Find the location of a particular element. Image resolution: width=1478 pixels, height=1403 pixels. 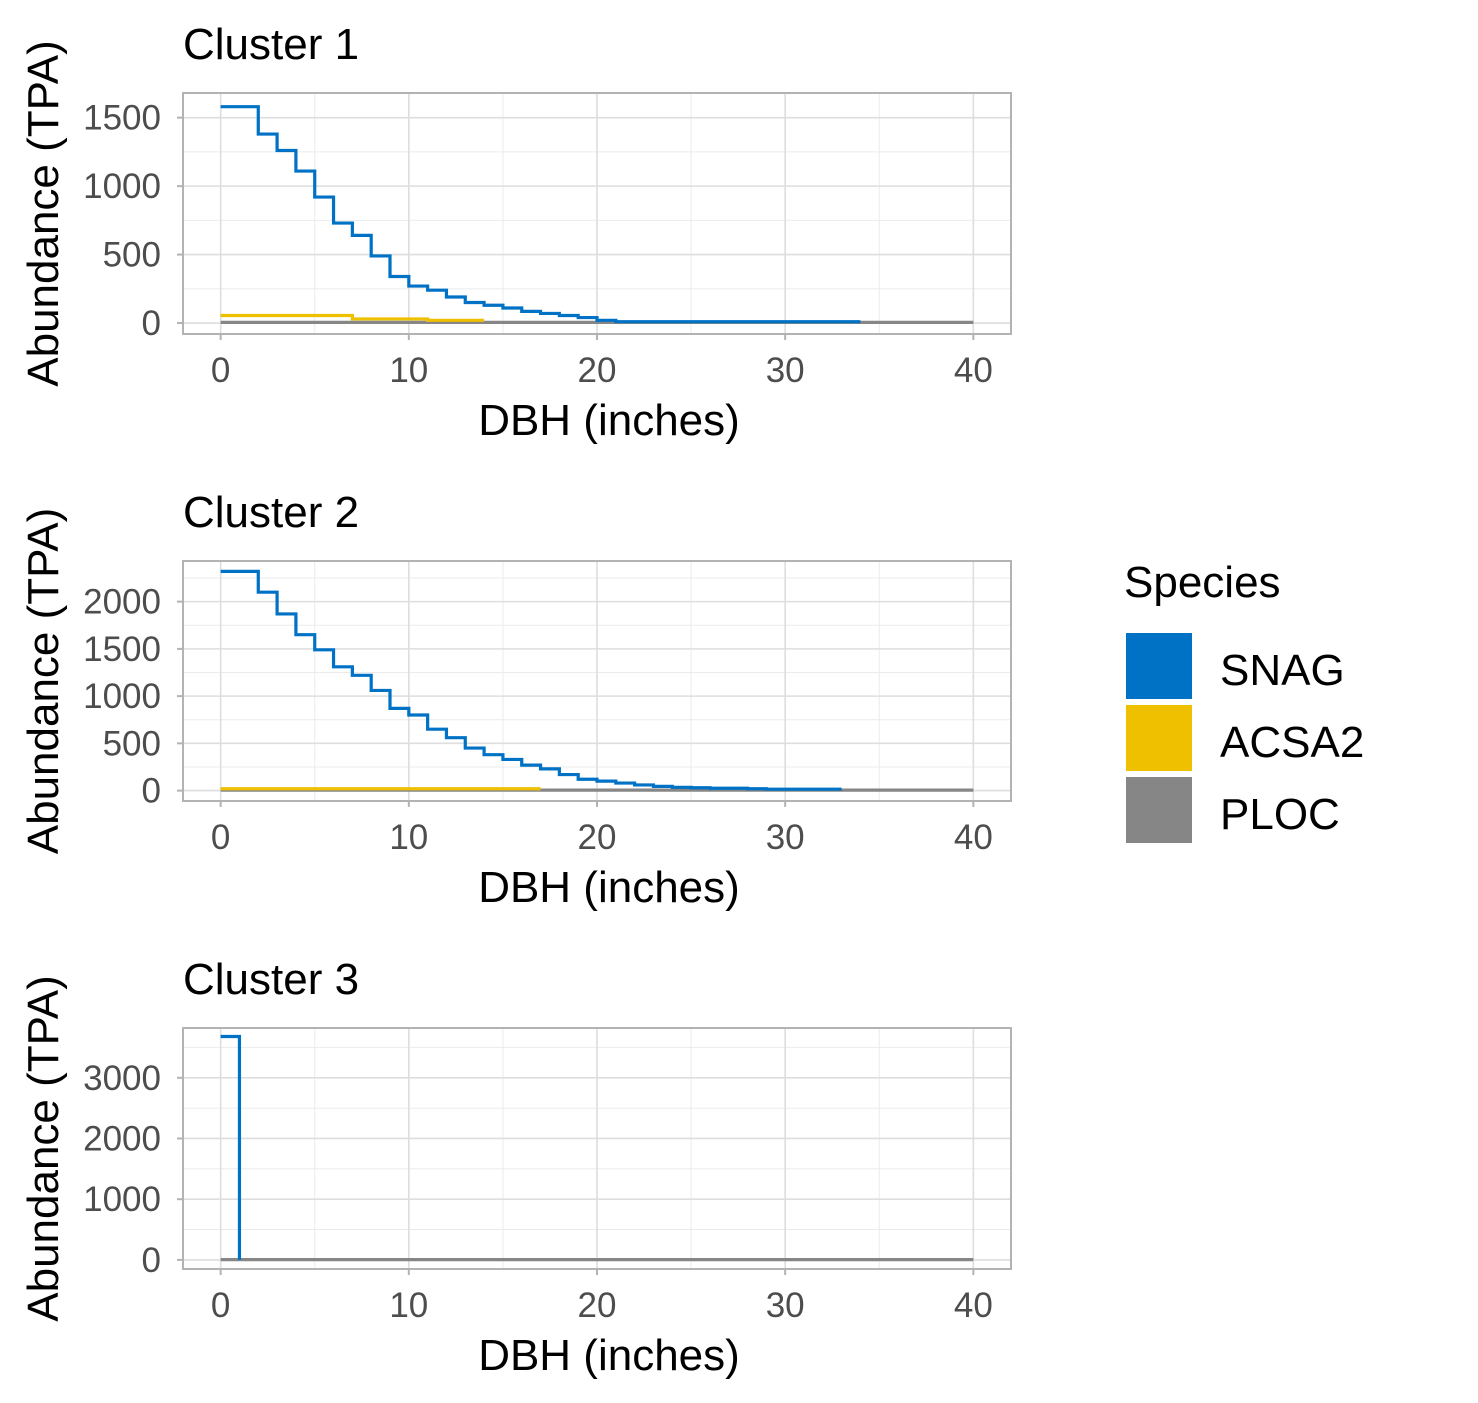

legend-label-snag: SNAG is located at coordinates (1282, 670).